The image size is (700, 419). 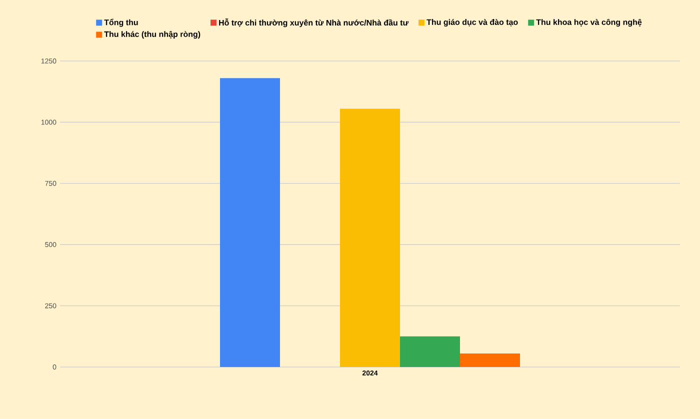 I want to click on legend-label: Thu giáo dục và đào tạo, so click(x=472, y=22).